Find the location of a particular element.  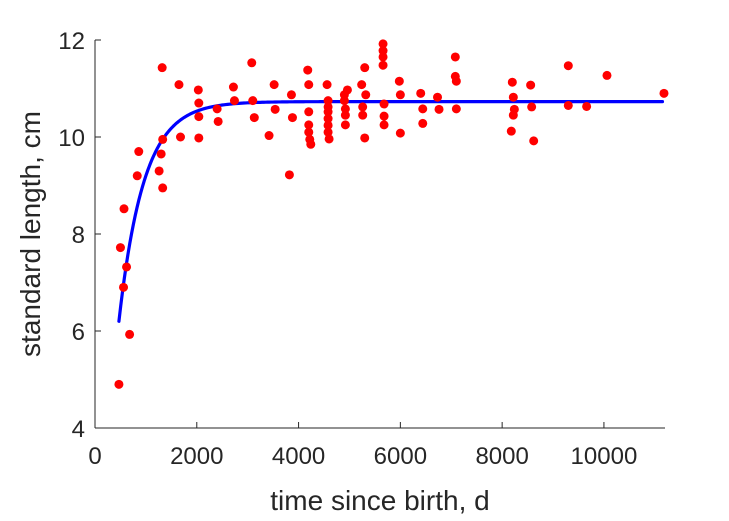

x-tick-label: 2000 is located at coordinates (196, 456).